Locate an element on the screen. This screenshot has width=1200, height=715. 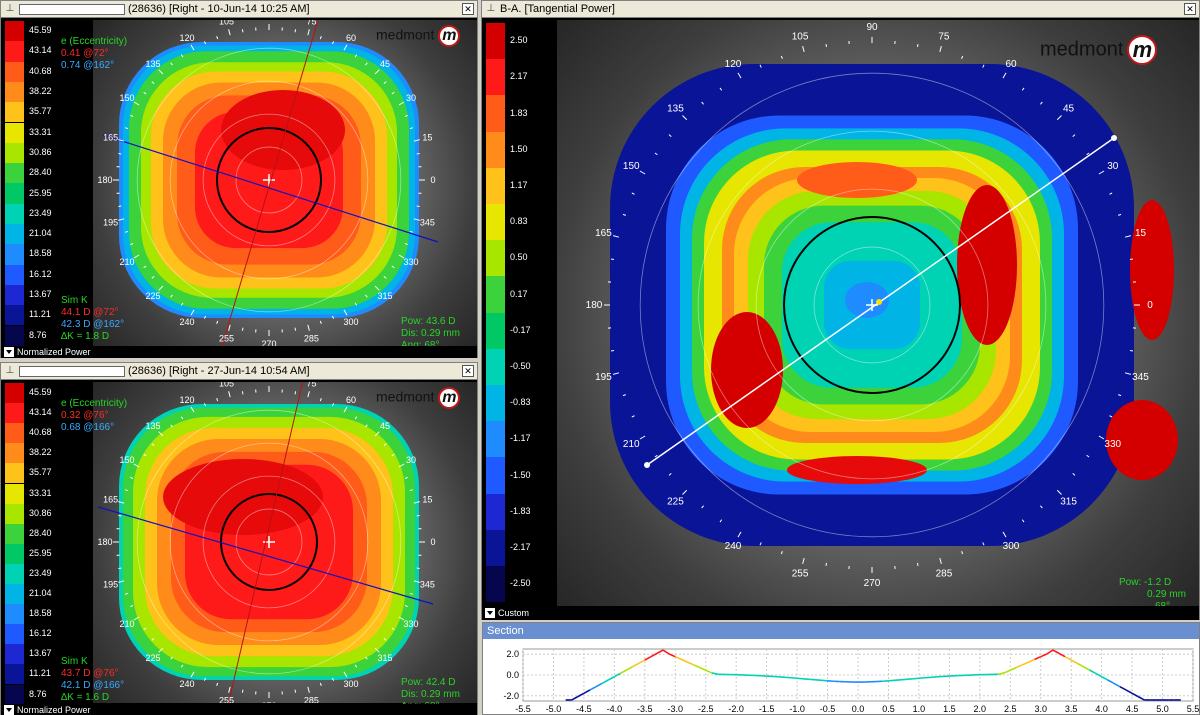
angle-label: 75 is located at coordinates (311, 385).